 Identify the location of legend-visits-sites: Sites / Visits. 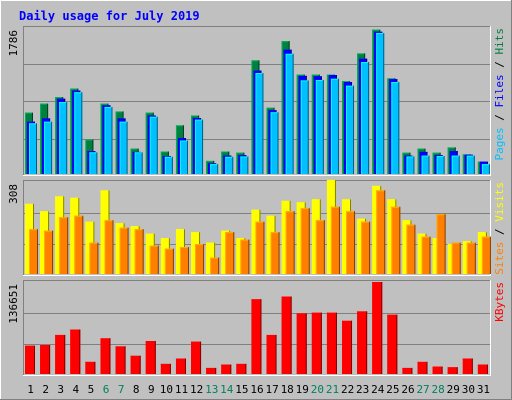
(499, 228).